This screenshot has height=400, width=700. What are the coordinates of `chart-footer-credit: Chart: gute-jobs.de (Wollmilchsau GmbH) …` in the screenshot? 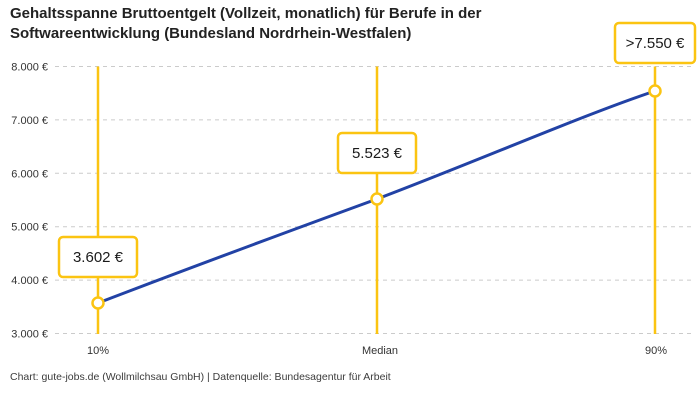 It's located at (200, 377).